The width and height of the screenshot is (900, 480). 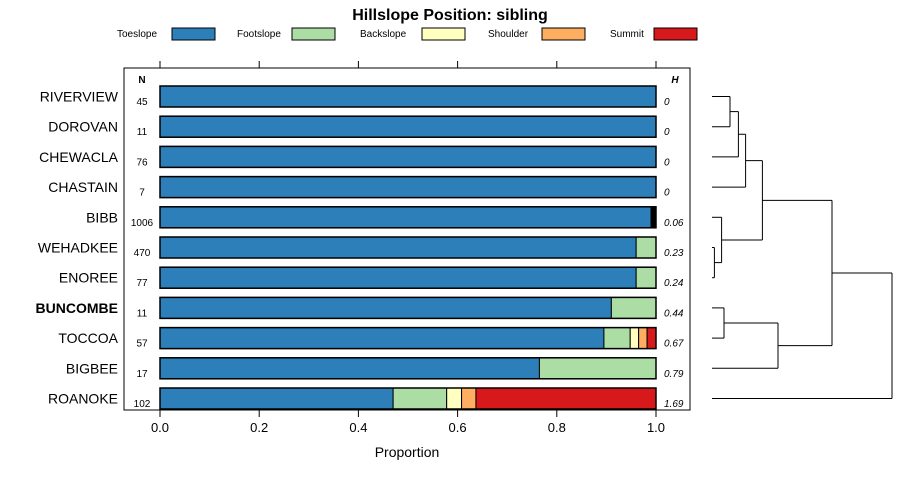 I want to click on legend-swatch-summit, so click(x=675, y=34).